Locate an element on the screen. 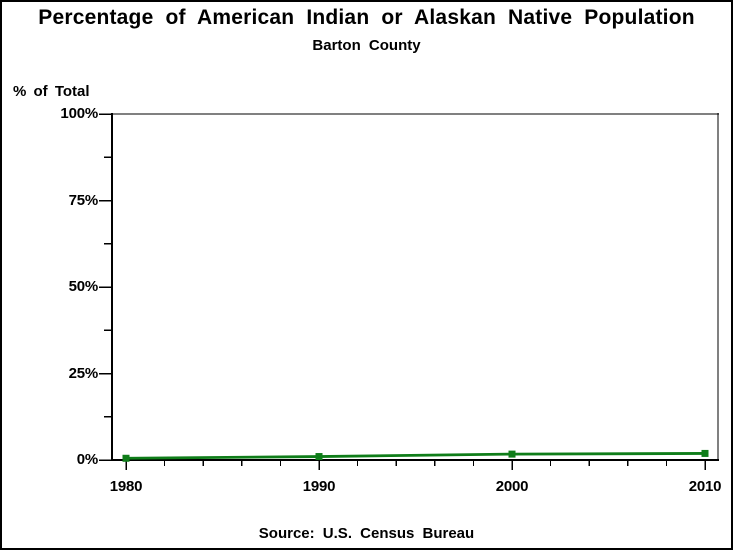 This screenshot has width=733, height=550. y-tick-label: 50% is located at coordinates (83, 286).